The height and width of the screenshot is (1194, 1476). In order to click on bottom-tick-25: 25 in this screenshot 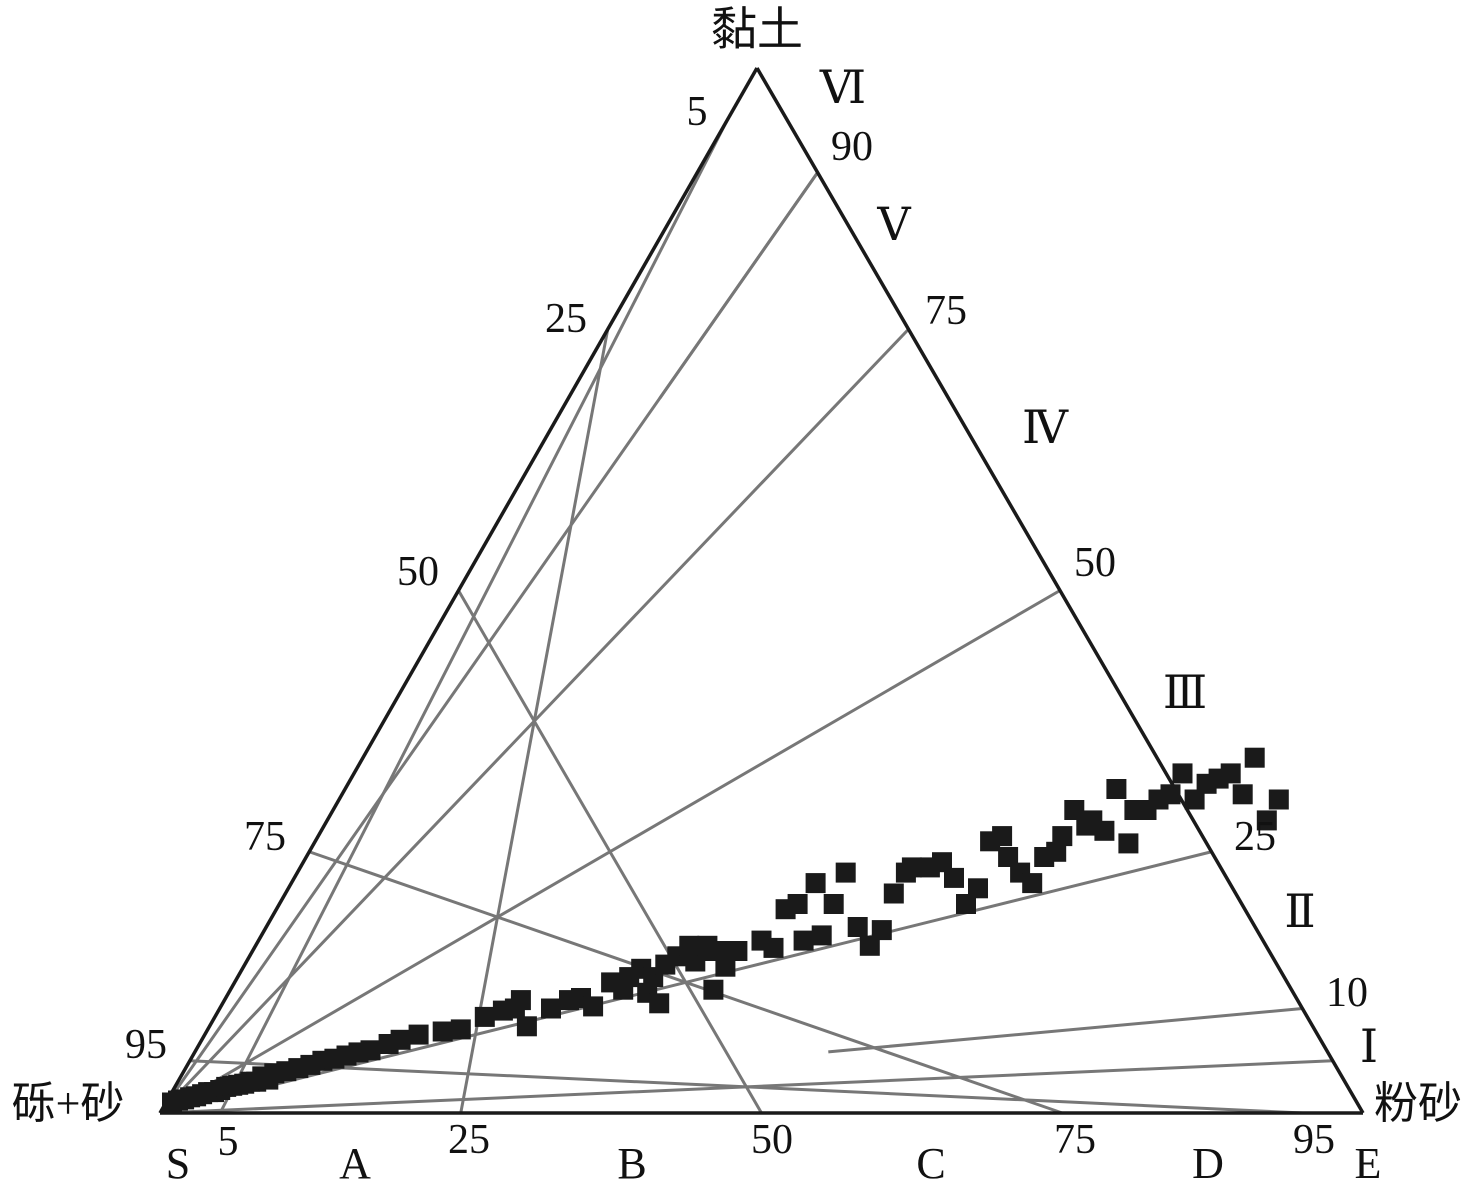, I will do `click(469, 1140)`.